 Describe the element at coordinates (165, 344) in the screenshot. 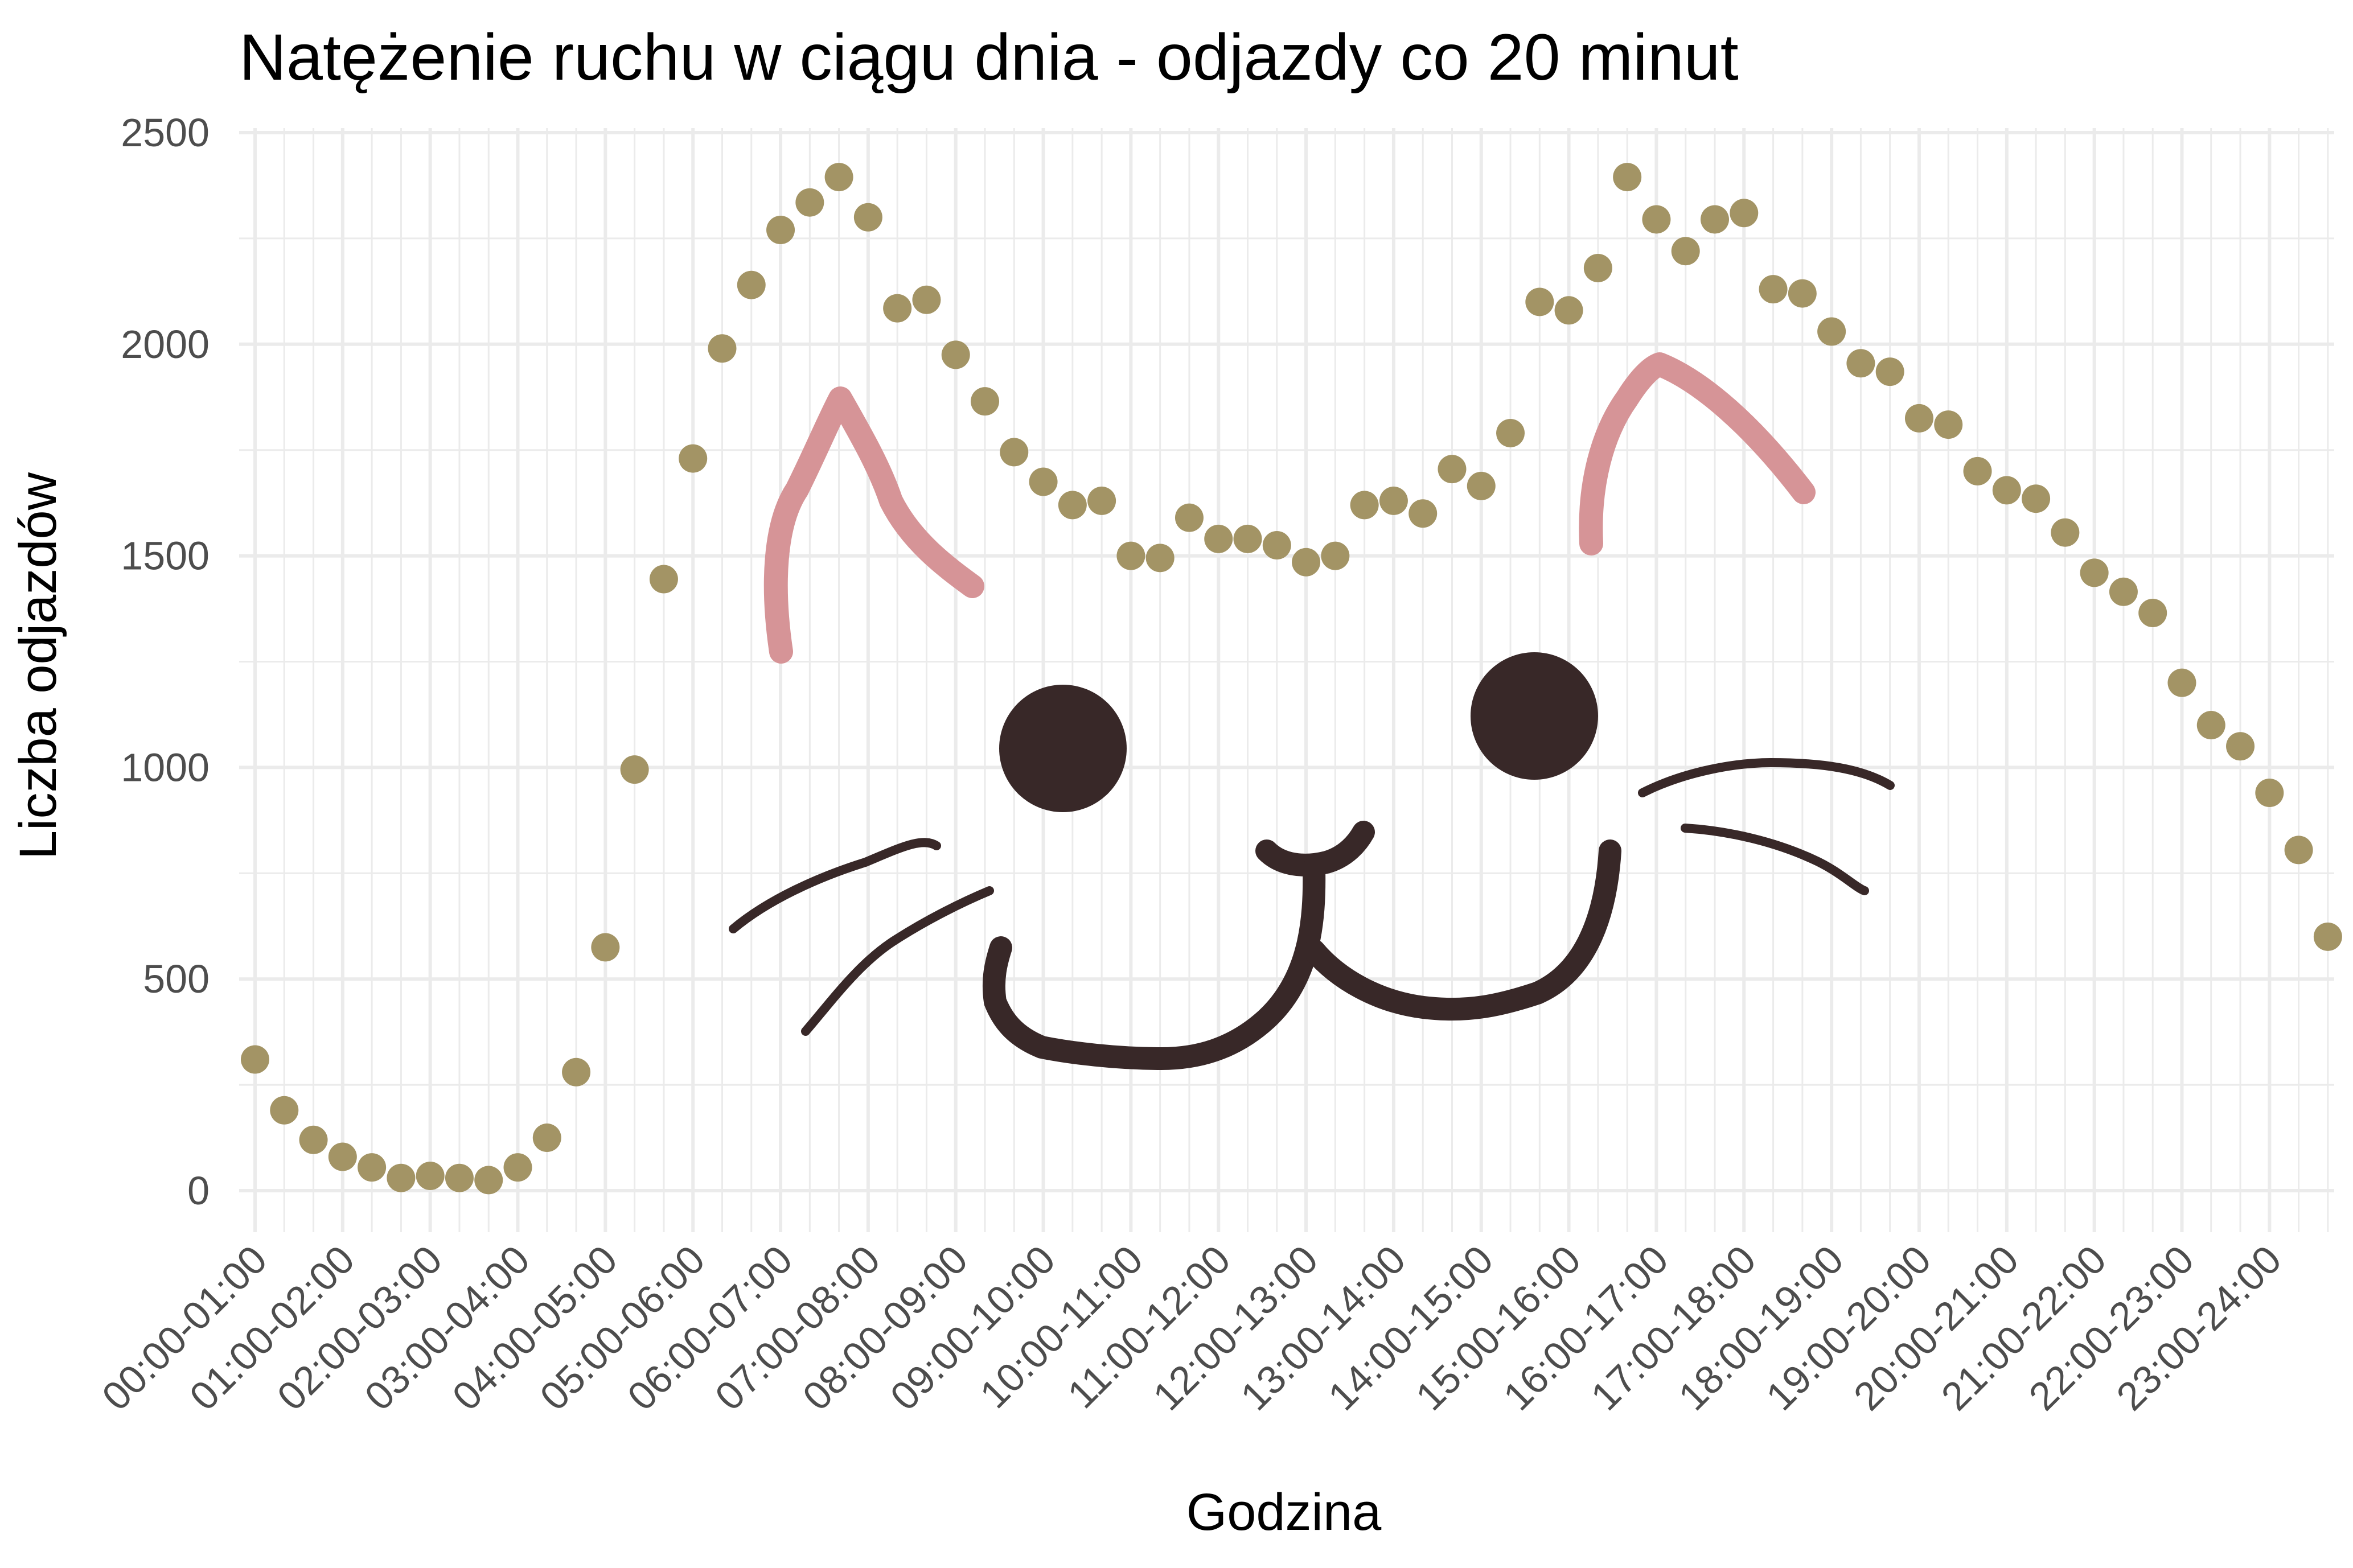

I see `y-tick-label: 2000` at that location.